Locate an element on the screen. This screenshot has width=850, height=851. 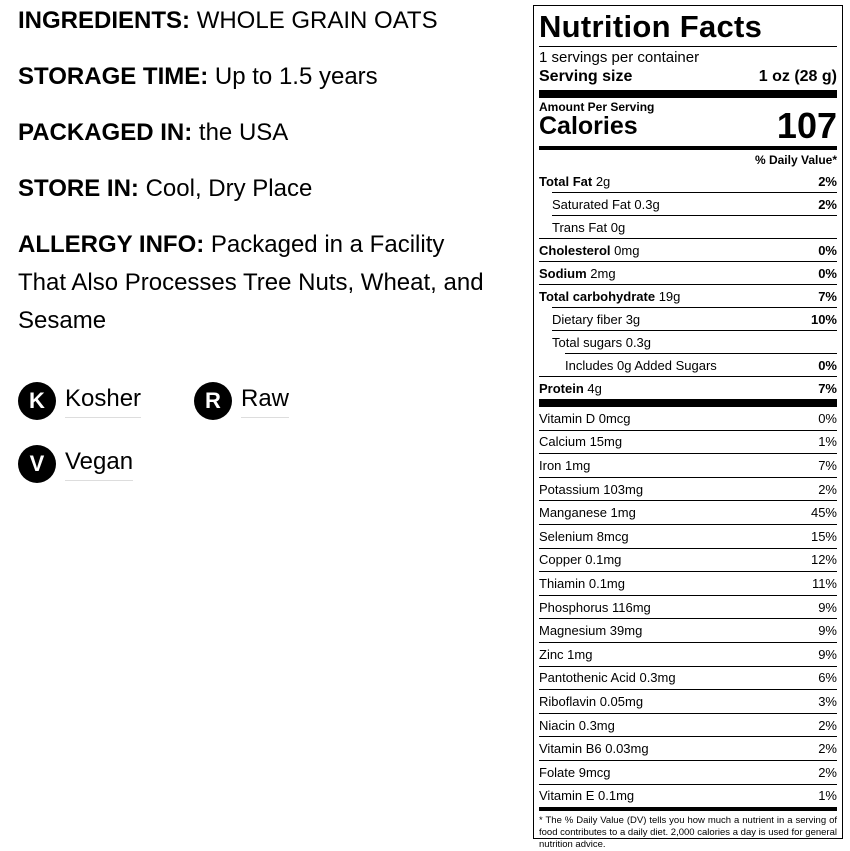
vitamin-dv: 2% is located at coordinates (827, 772).